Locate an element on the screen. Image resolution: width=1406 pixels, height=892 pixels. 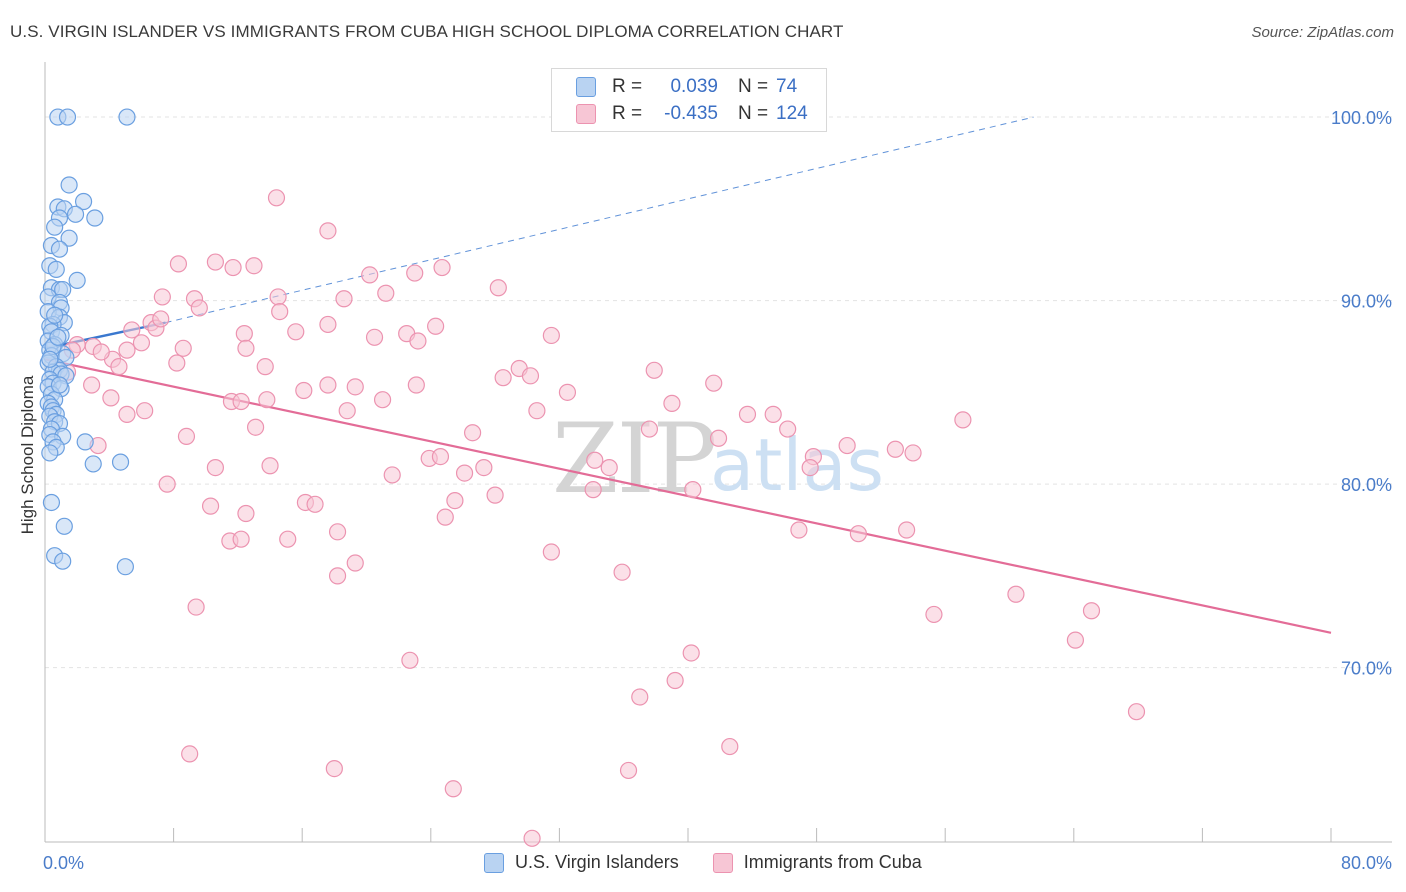
y-axis-label: High School Diploma is located at coordinates (27, 454).